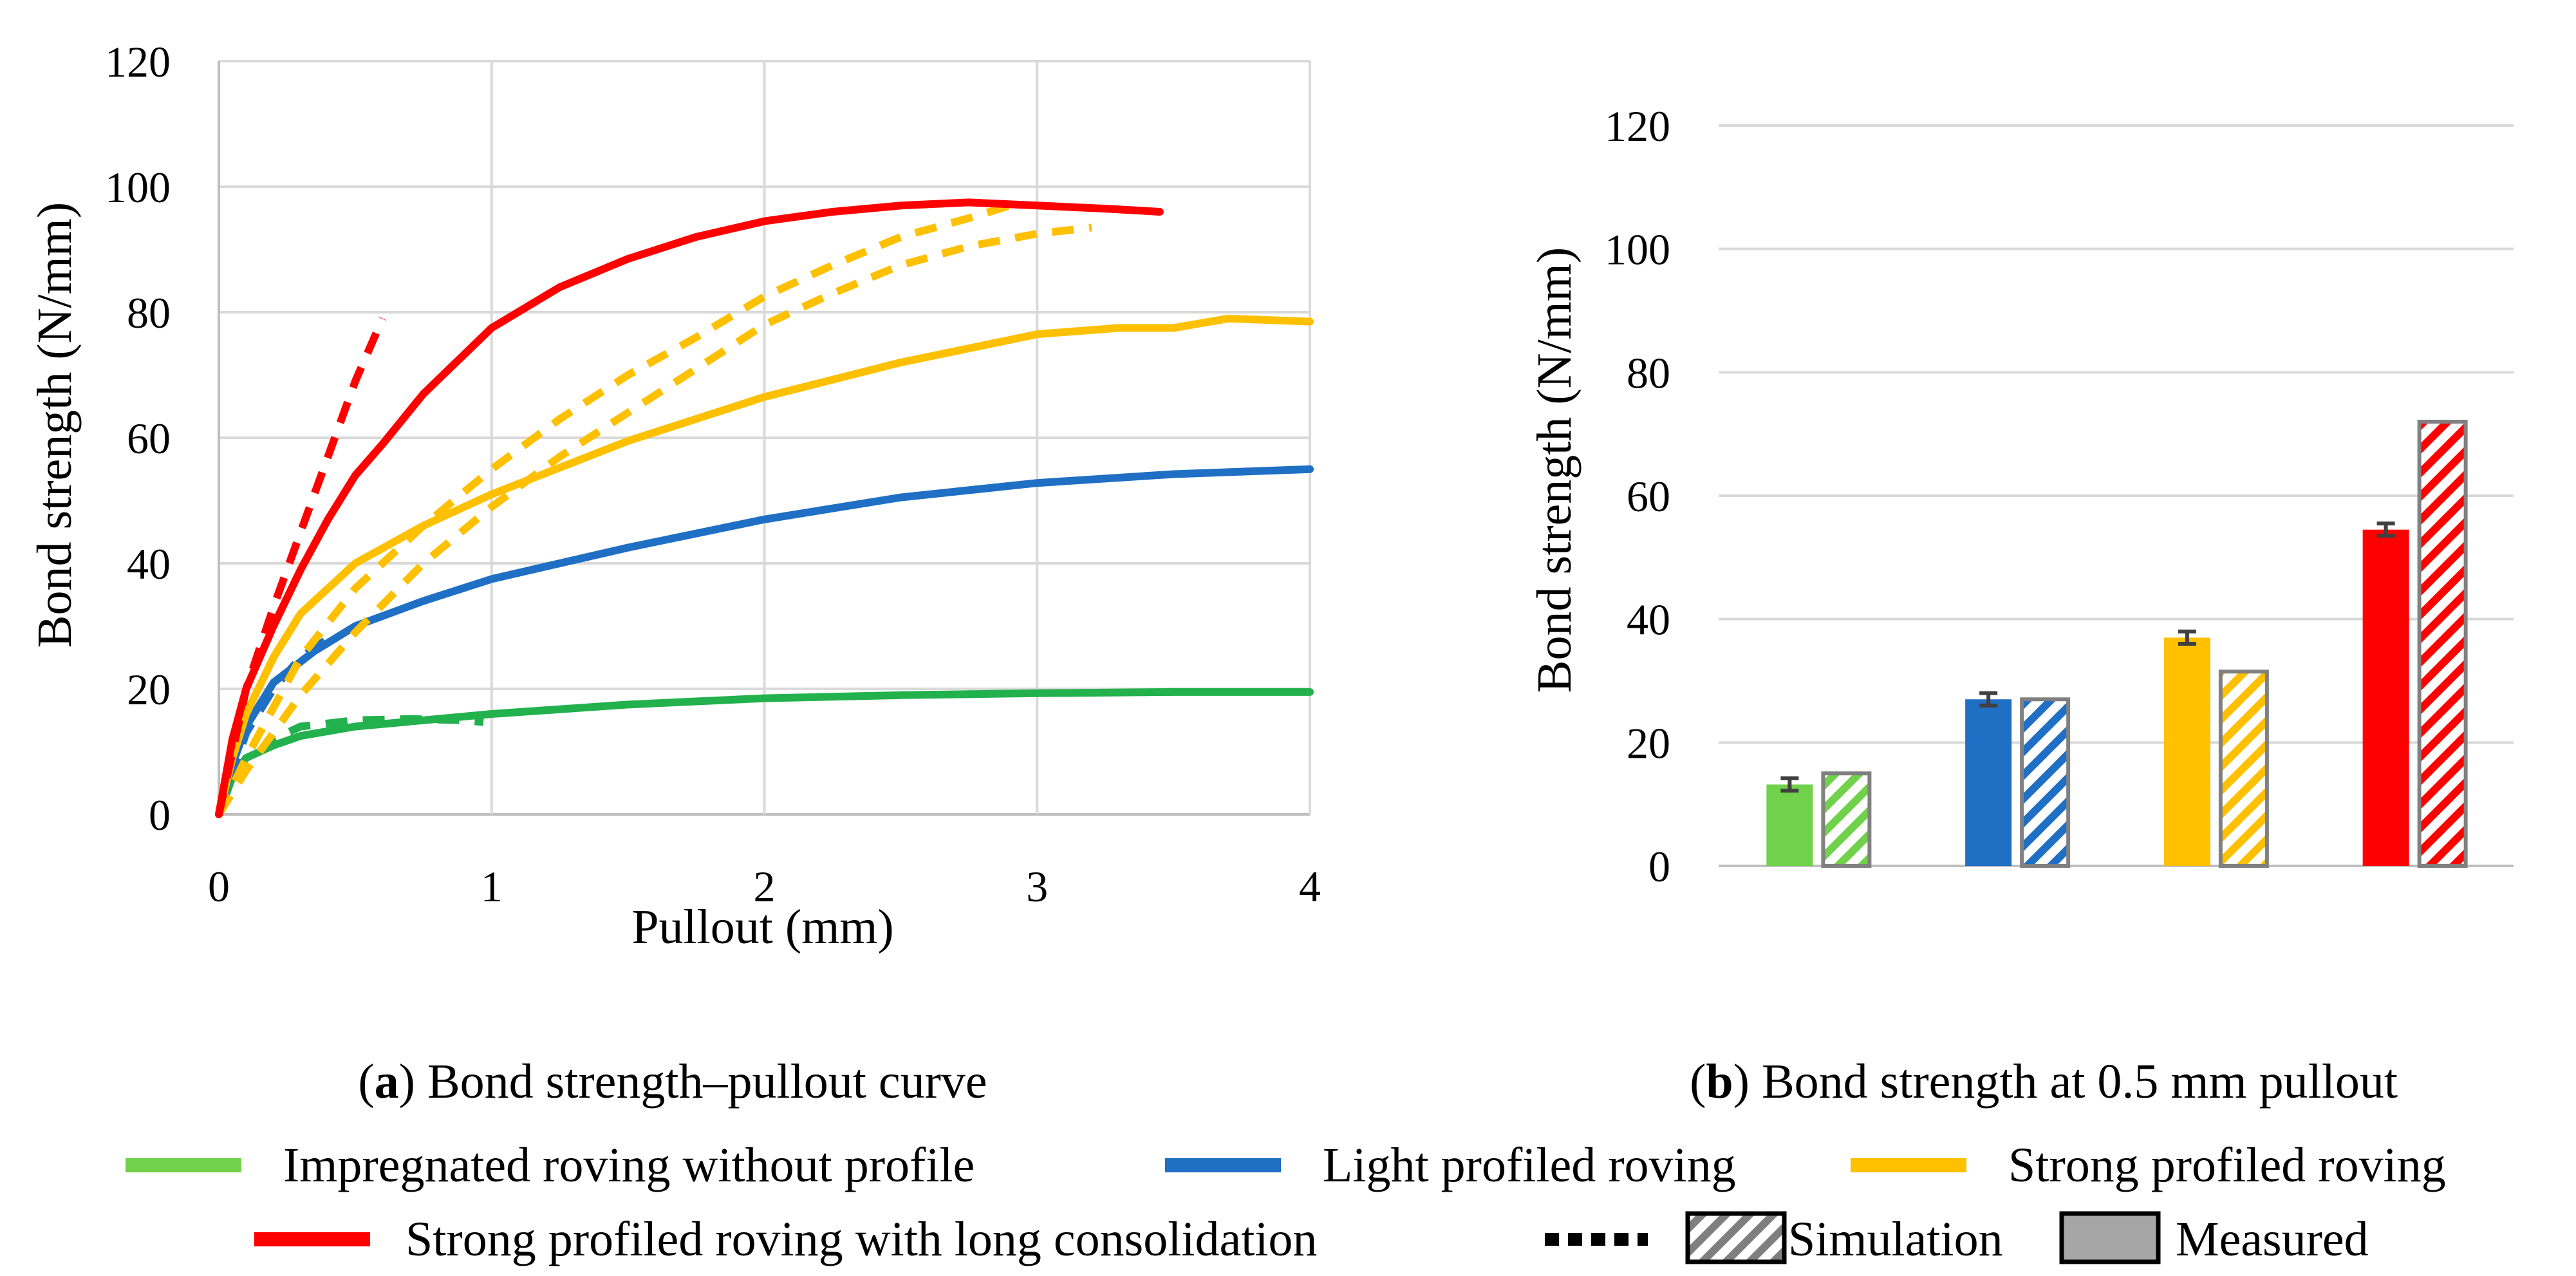  Describe the element at coordinates (1637, 126) in the screenshot. I see `chart-b-y-tick-label: 120` at that location.